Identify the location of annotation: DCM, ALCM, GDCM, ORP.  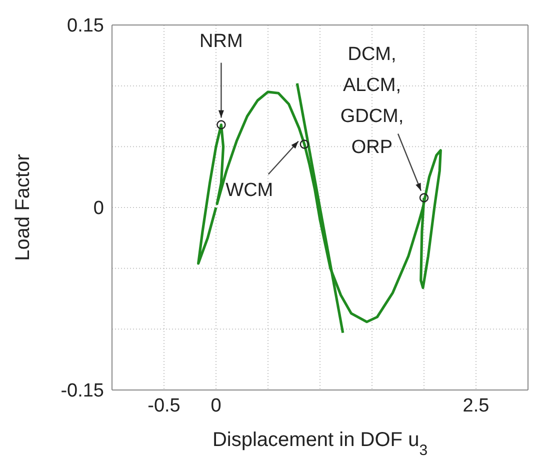
(372, 101).